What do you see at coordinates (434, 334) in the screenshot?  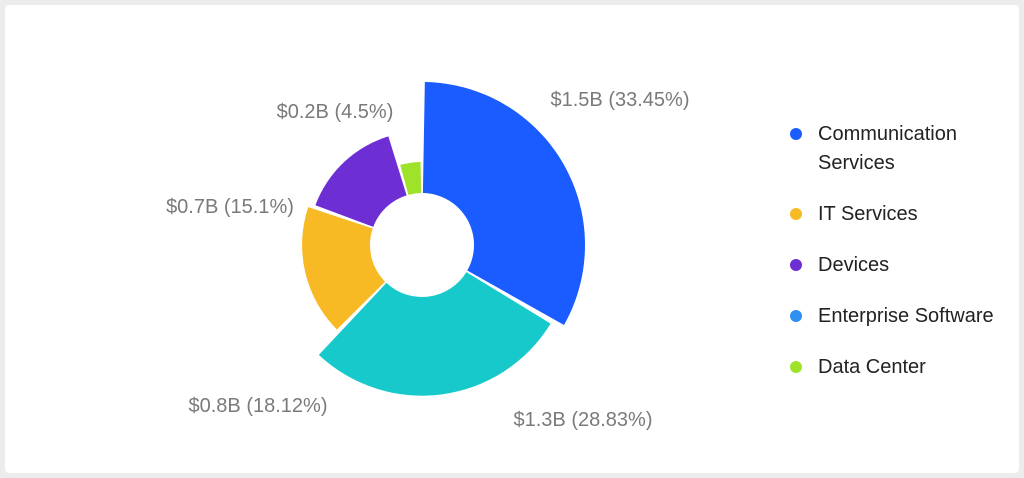 I see `slice-enterprise-software` at bounding box center [434, 334].